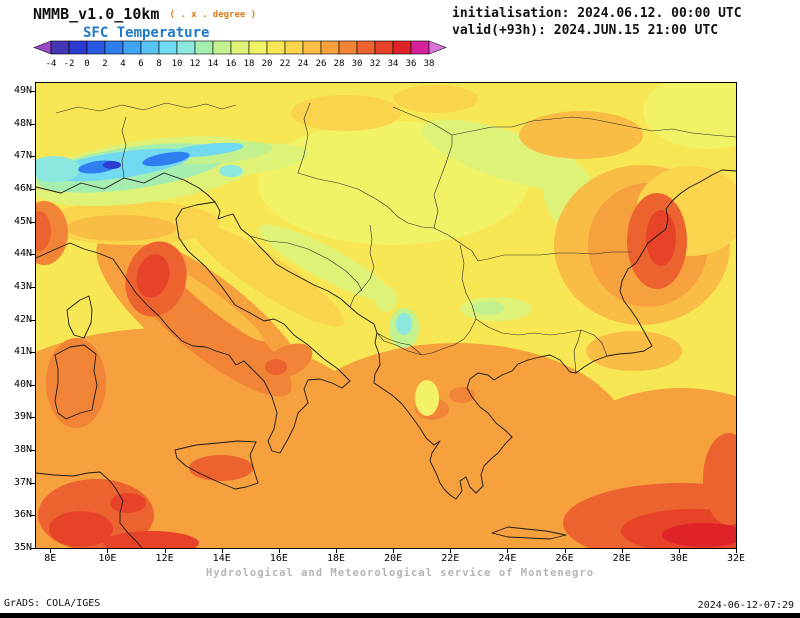 This screenshot has height=618, width=800. I want to click on field-rila-green, so click(488, 308).